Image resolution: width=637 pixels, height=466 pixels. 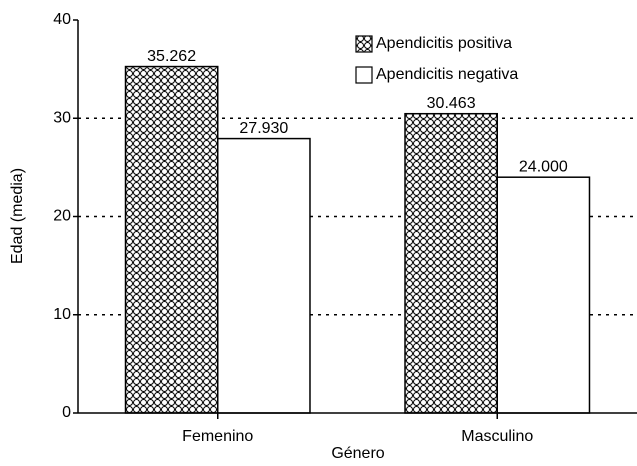 What do you see at coordinates (543, 166) in the screenshot?
I see `value-label: 24.000` at bounding box center [543, 166].